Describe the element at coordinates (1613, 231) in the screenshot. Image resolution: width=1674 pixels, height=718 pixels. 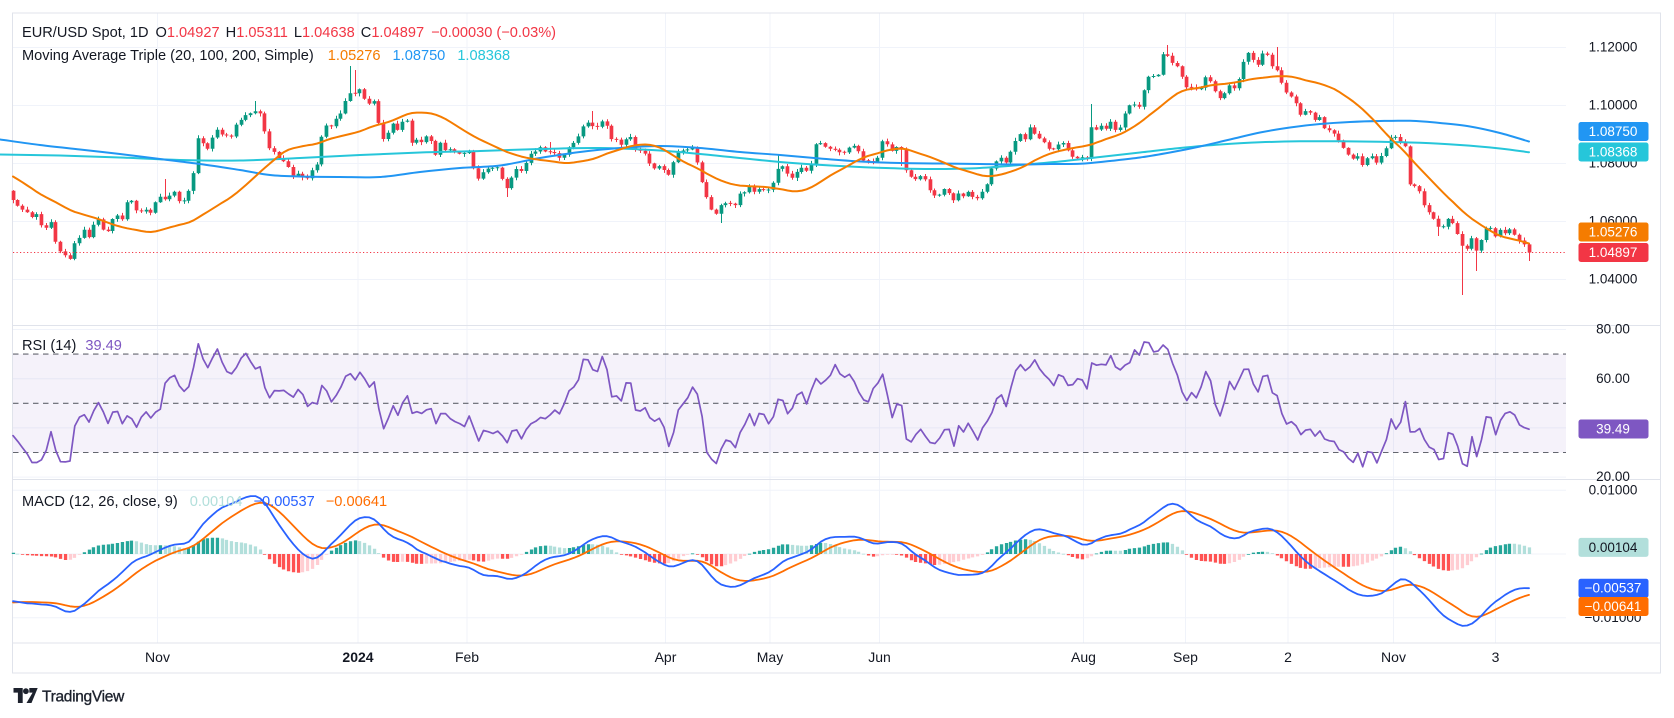
I see `svg-text: 1.05276` at that location.